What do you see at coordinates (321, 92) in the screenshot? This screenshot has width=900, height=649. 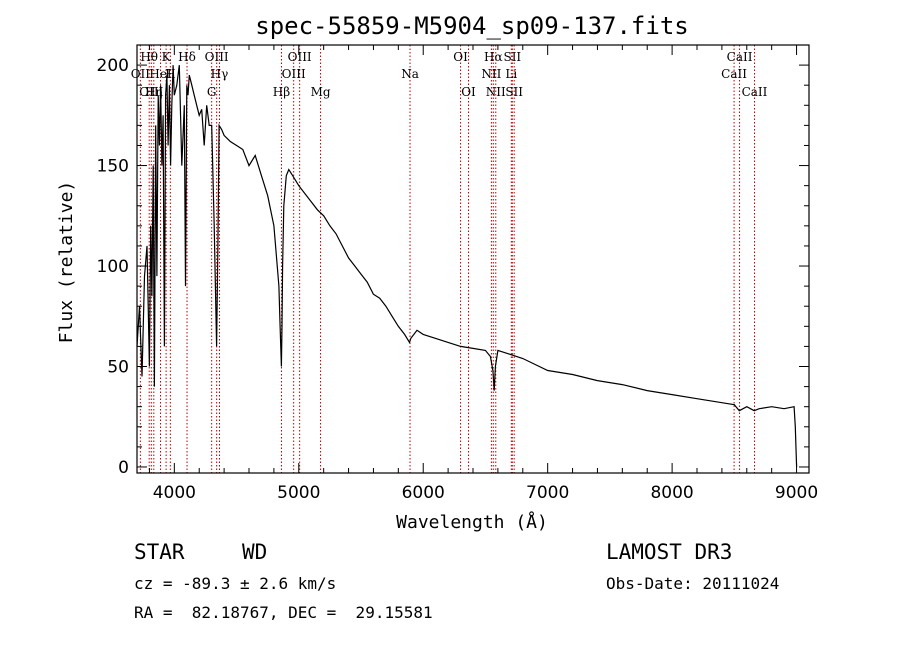 I see `emission-line-label: Mg` at bounding box center [321, 92].